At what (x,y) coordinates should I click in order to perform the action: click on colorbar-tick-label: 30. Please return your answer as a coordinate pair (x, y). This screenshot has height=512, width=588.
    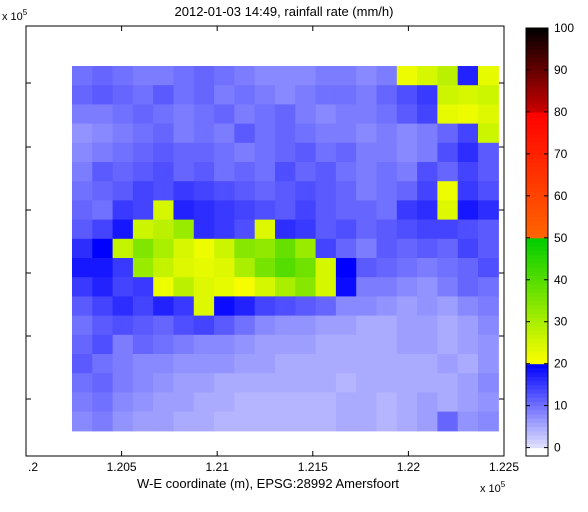
    Looking at the image, I should click on (561, 322).